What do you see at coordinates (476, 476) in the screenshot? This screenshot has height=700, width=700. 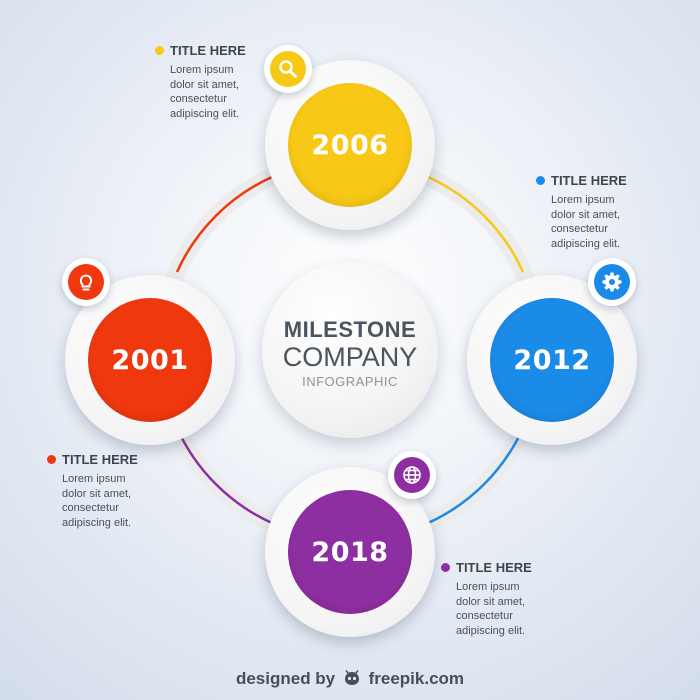 I see `connector-arc-blue` at bounding box center [476, 476].